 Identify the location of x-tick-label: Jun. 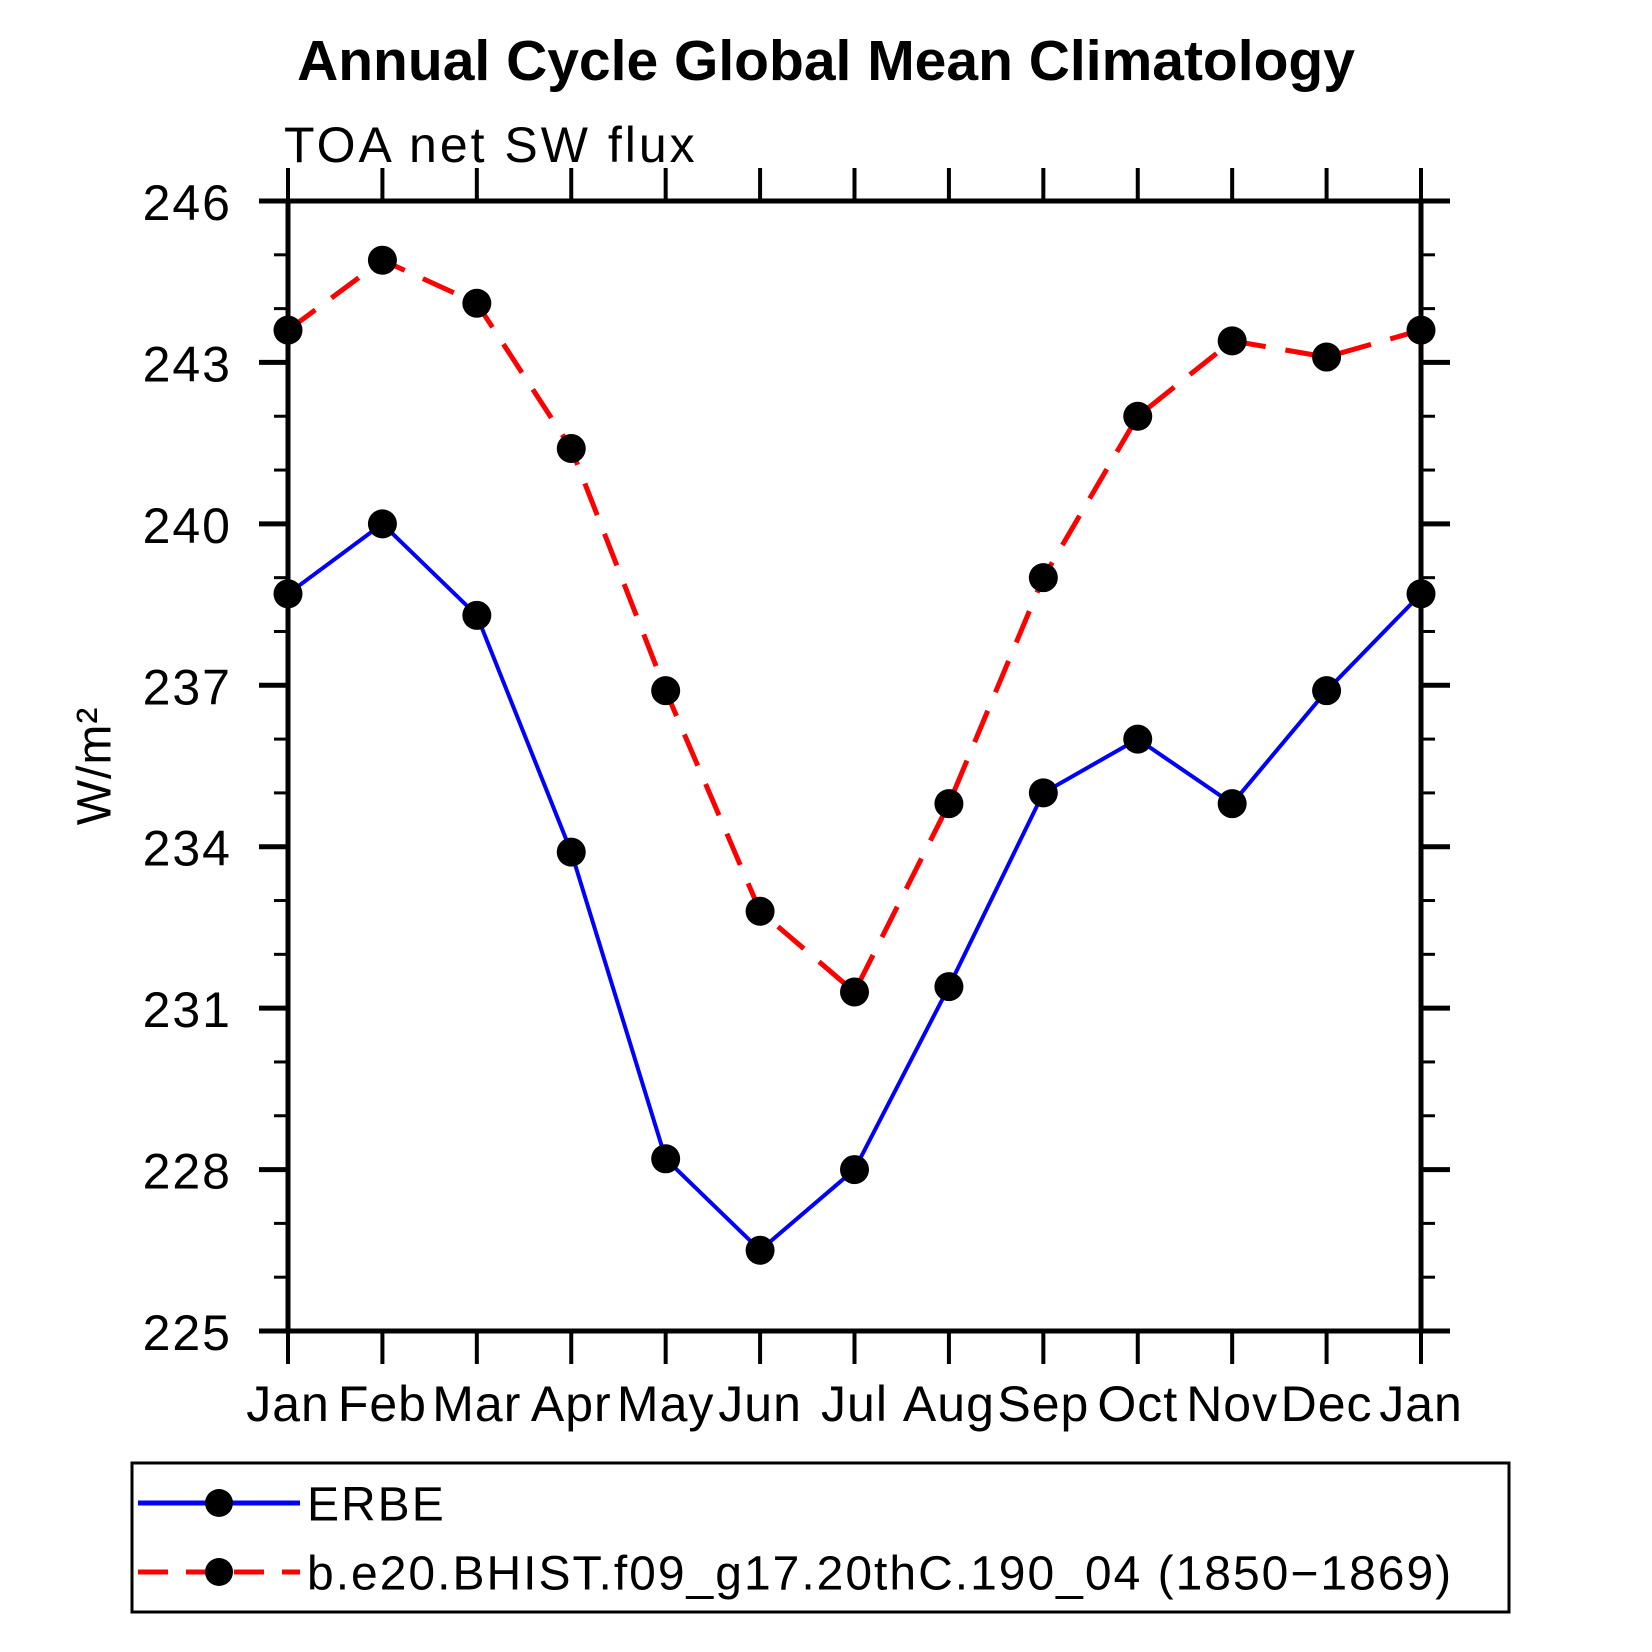
(760, 1404).